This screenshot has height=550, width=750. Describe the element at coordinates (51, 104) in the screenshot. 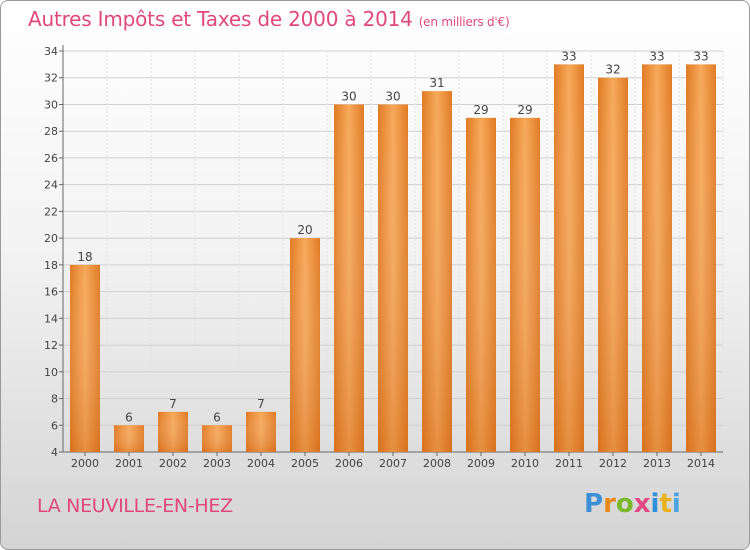

I see `y-tick-label: 30` at that location.